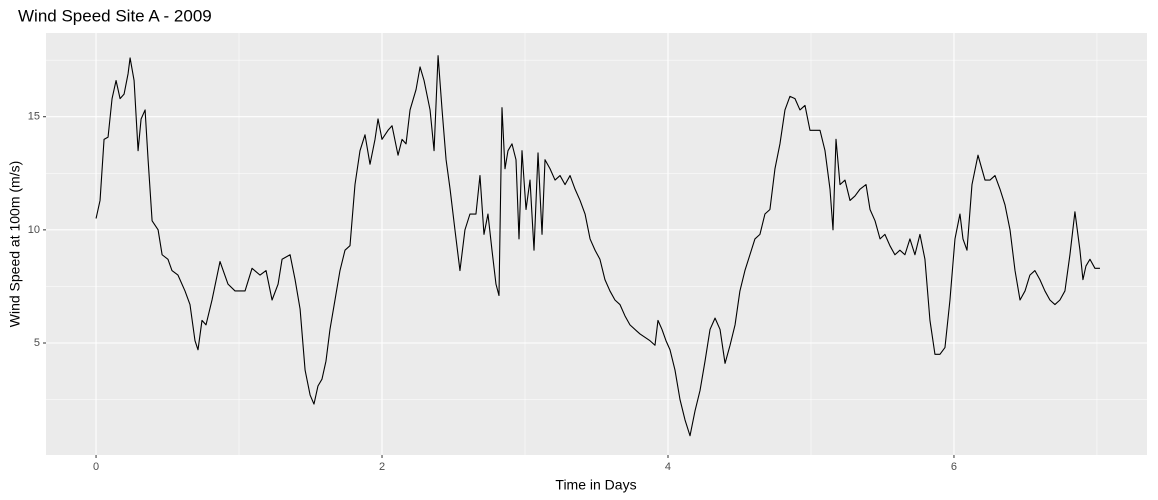 The image size is (1158, 500). Describe the element at coordinates (15, 244) in the screenshot. I see `y-axis-label: Wind Speed at 100m (m/s)` at that location.